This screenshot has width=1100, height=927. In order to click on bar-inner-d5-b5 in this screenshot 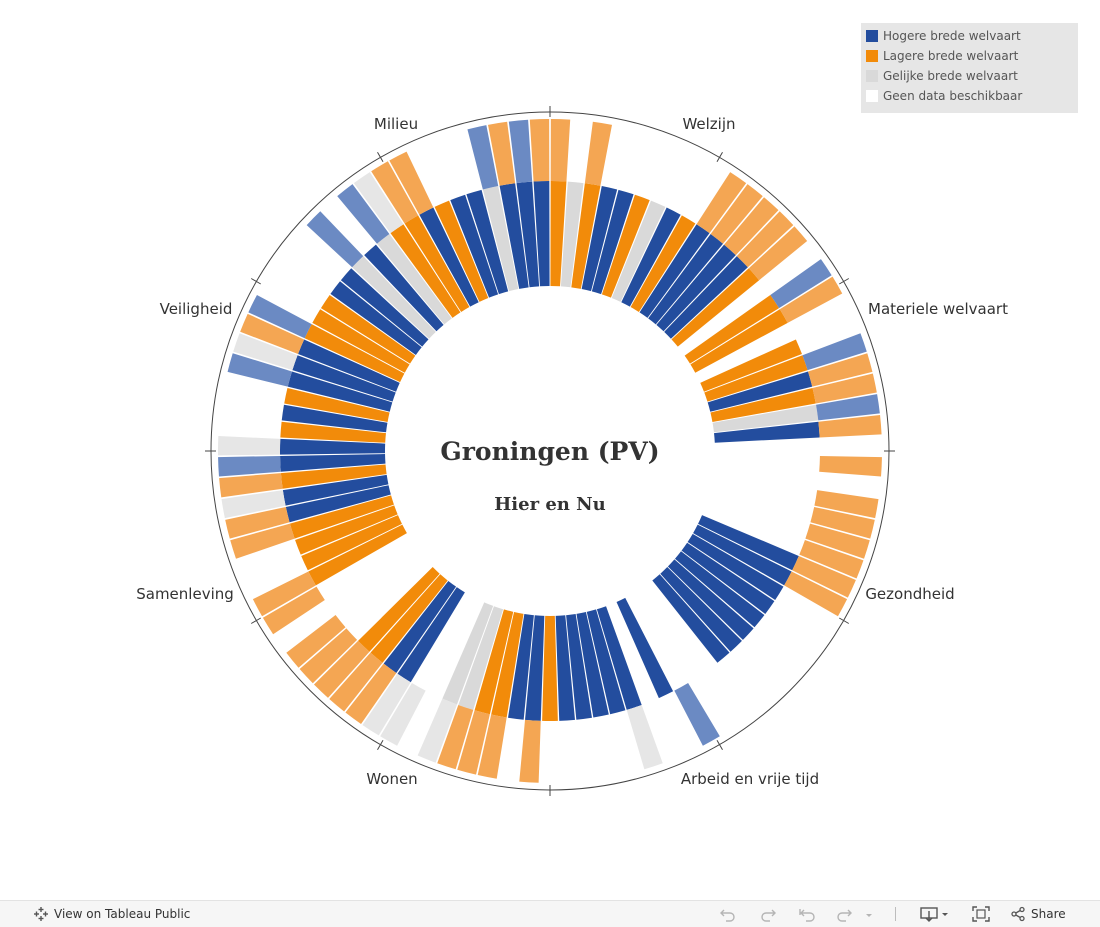, I will do `click(701, 609)`.